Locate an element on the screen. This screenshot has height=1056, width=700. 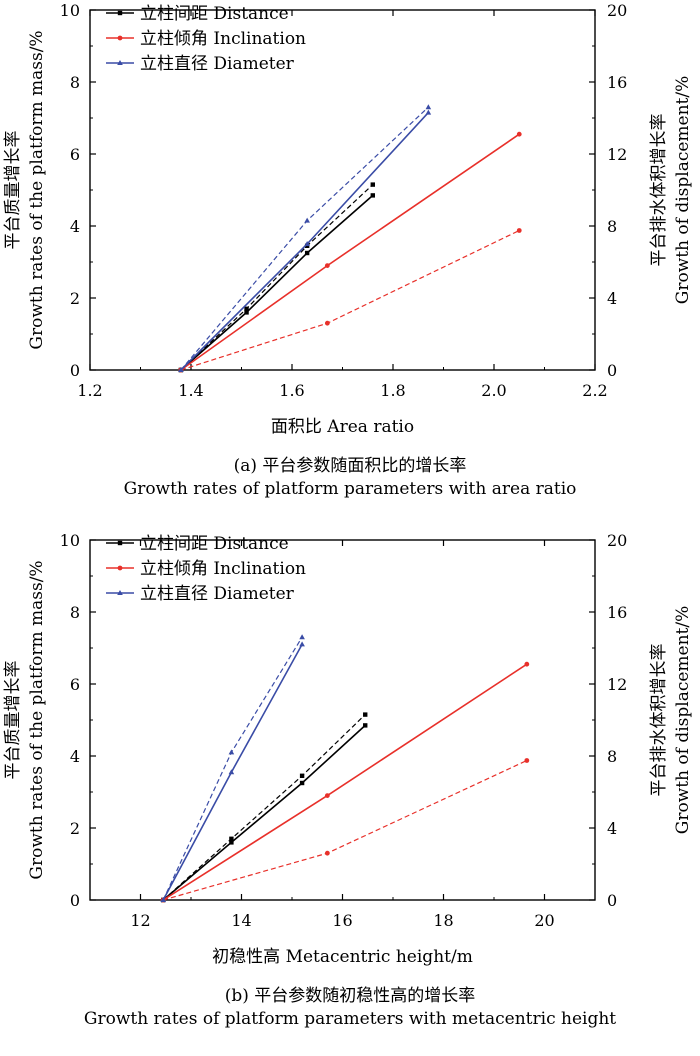
chart-a-yl-tick-label: 8 is located at coordinates (75, 82).